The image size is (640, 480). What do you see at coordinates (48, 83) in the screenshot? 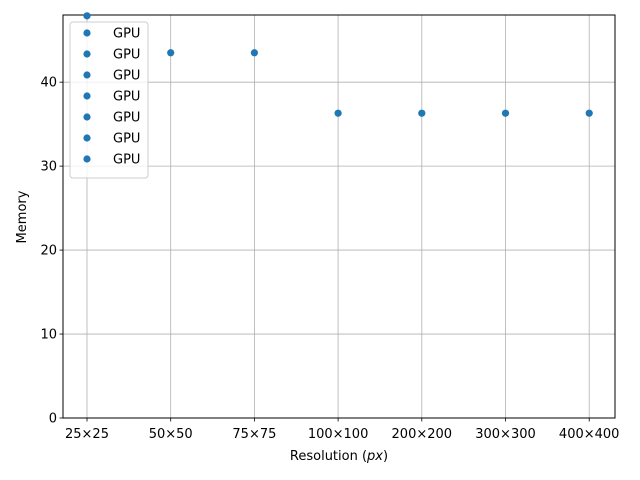
I see `y-tick-label: 40` at bounding box center [48, 83].